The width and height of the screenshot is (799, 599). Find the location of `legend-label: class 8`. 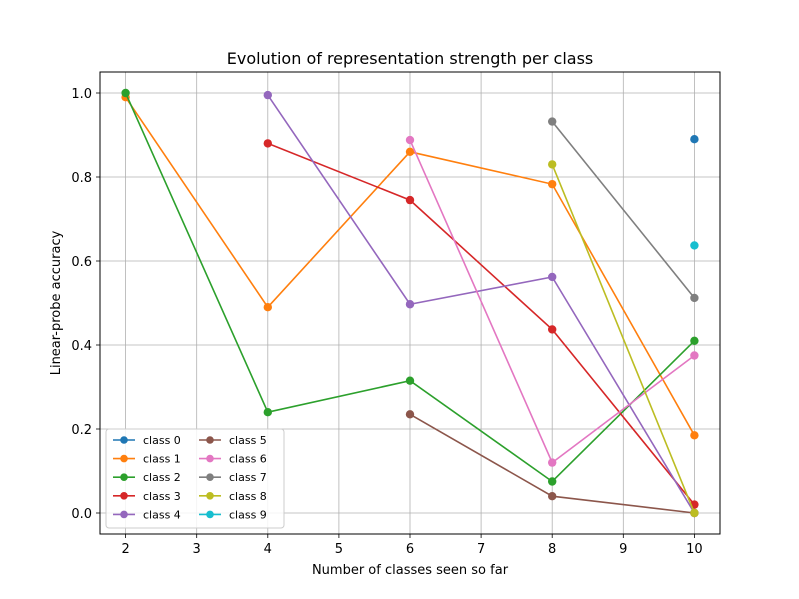

legend-label: class 8 is located at coordinates (248, 496).